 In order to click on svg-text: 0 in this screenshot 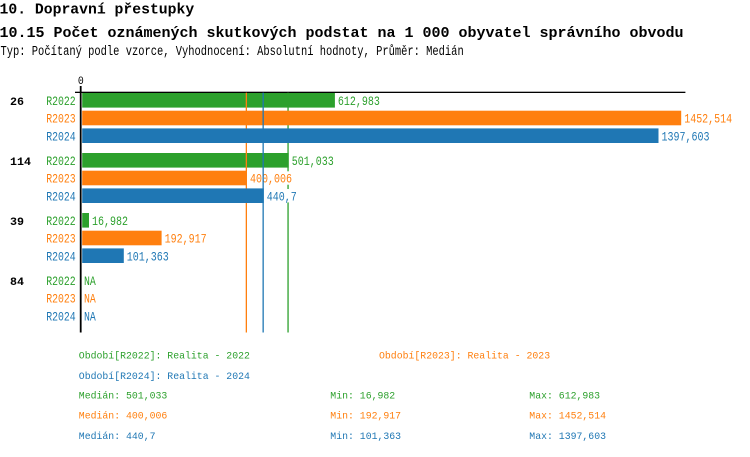, I will do `click(81, 82)`.